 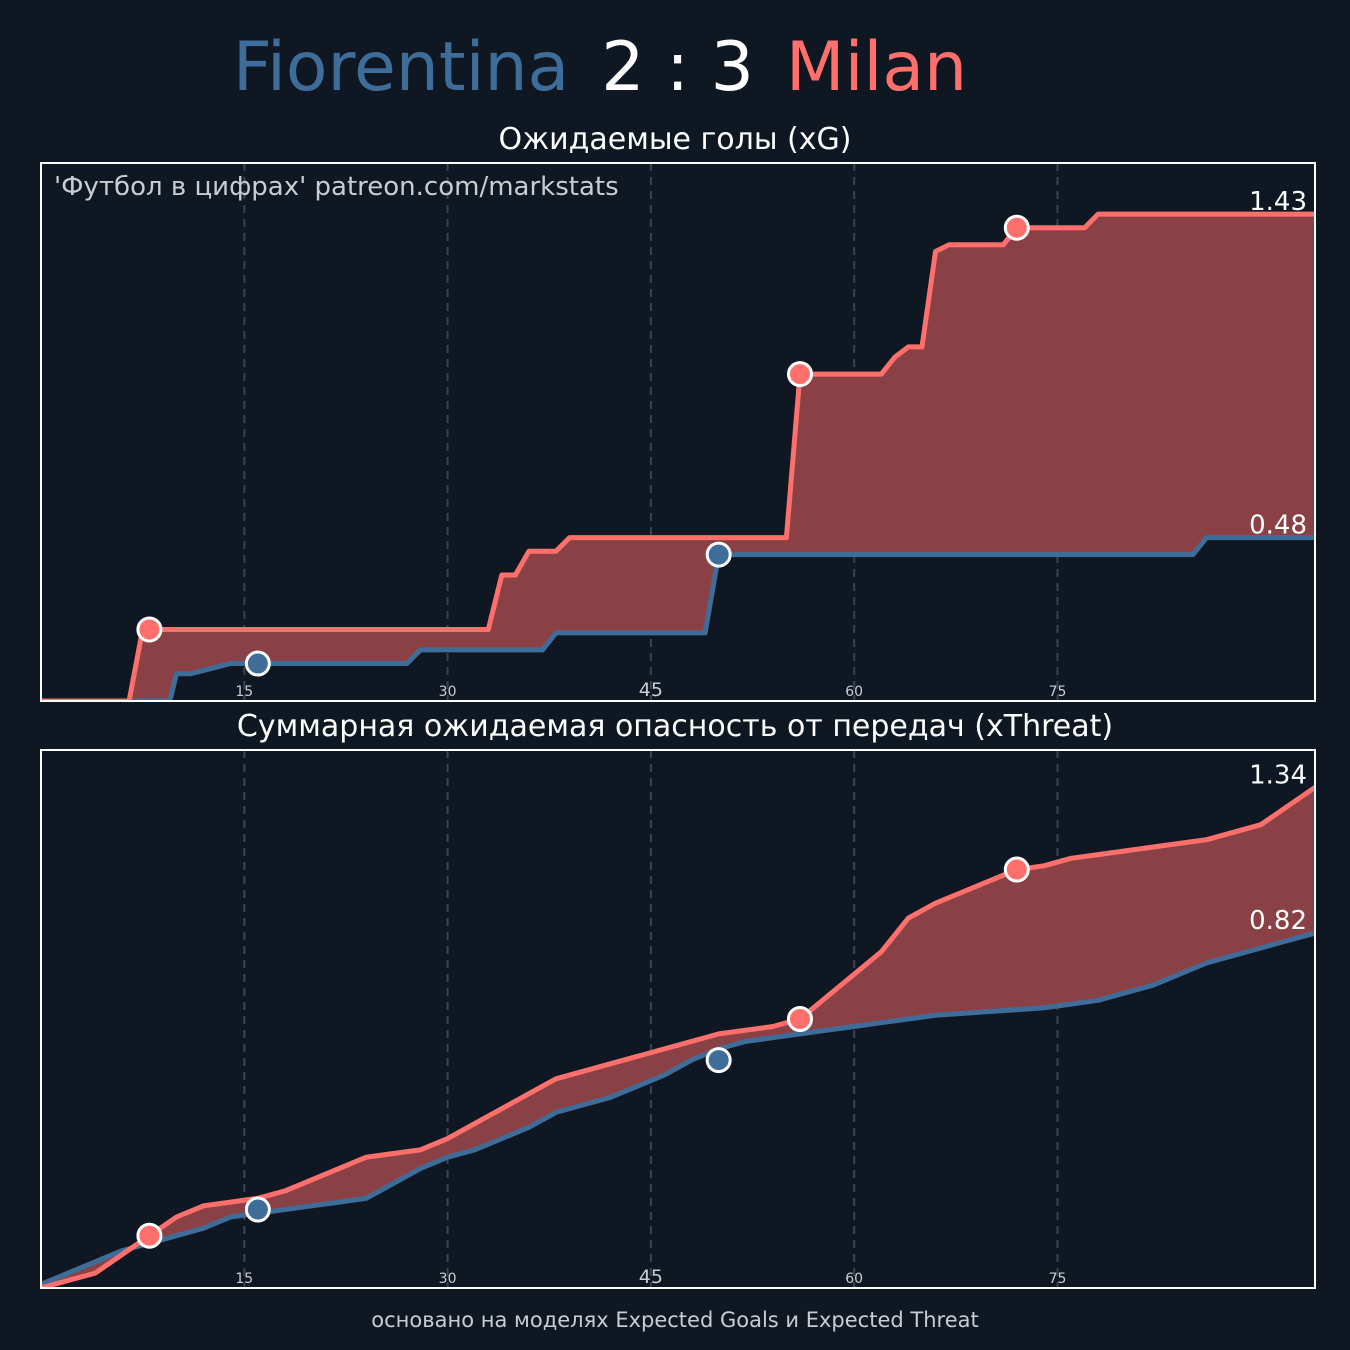 I want to click on xg-end-label-fiorentina: 0.48, so click(x=1278, y=526).